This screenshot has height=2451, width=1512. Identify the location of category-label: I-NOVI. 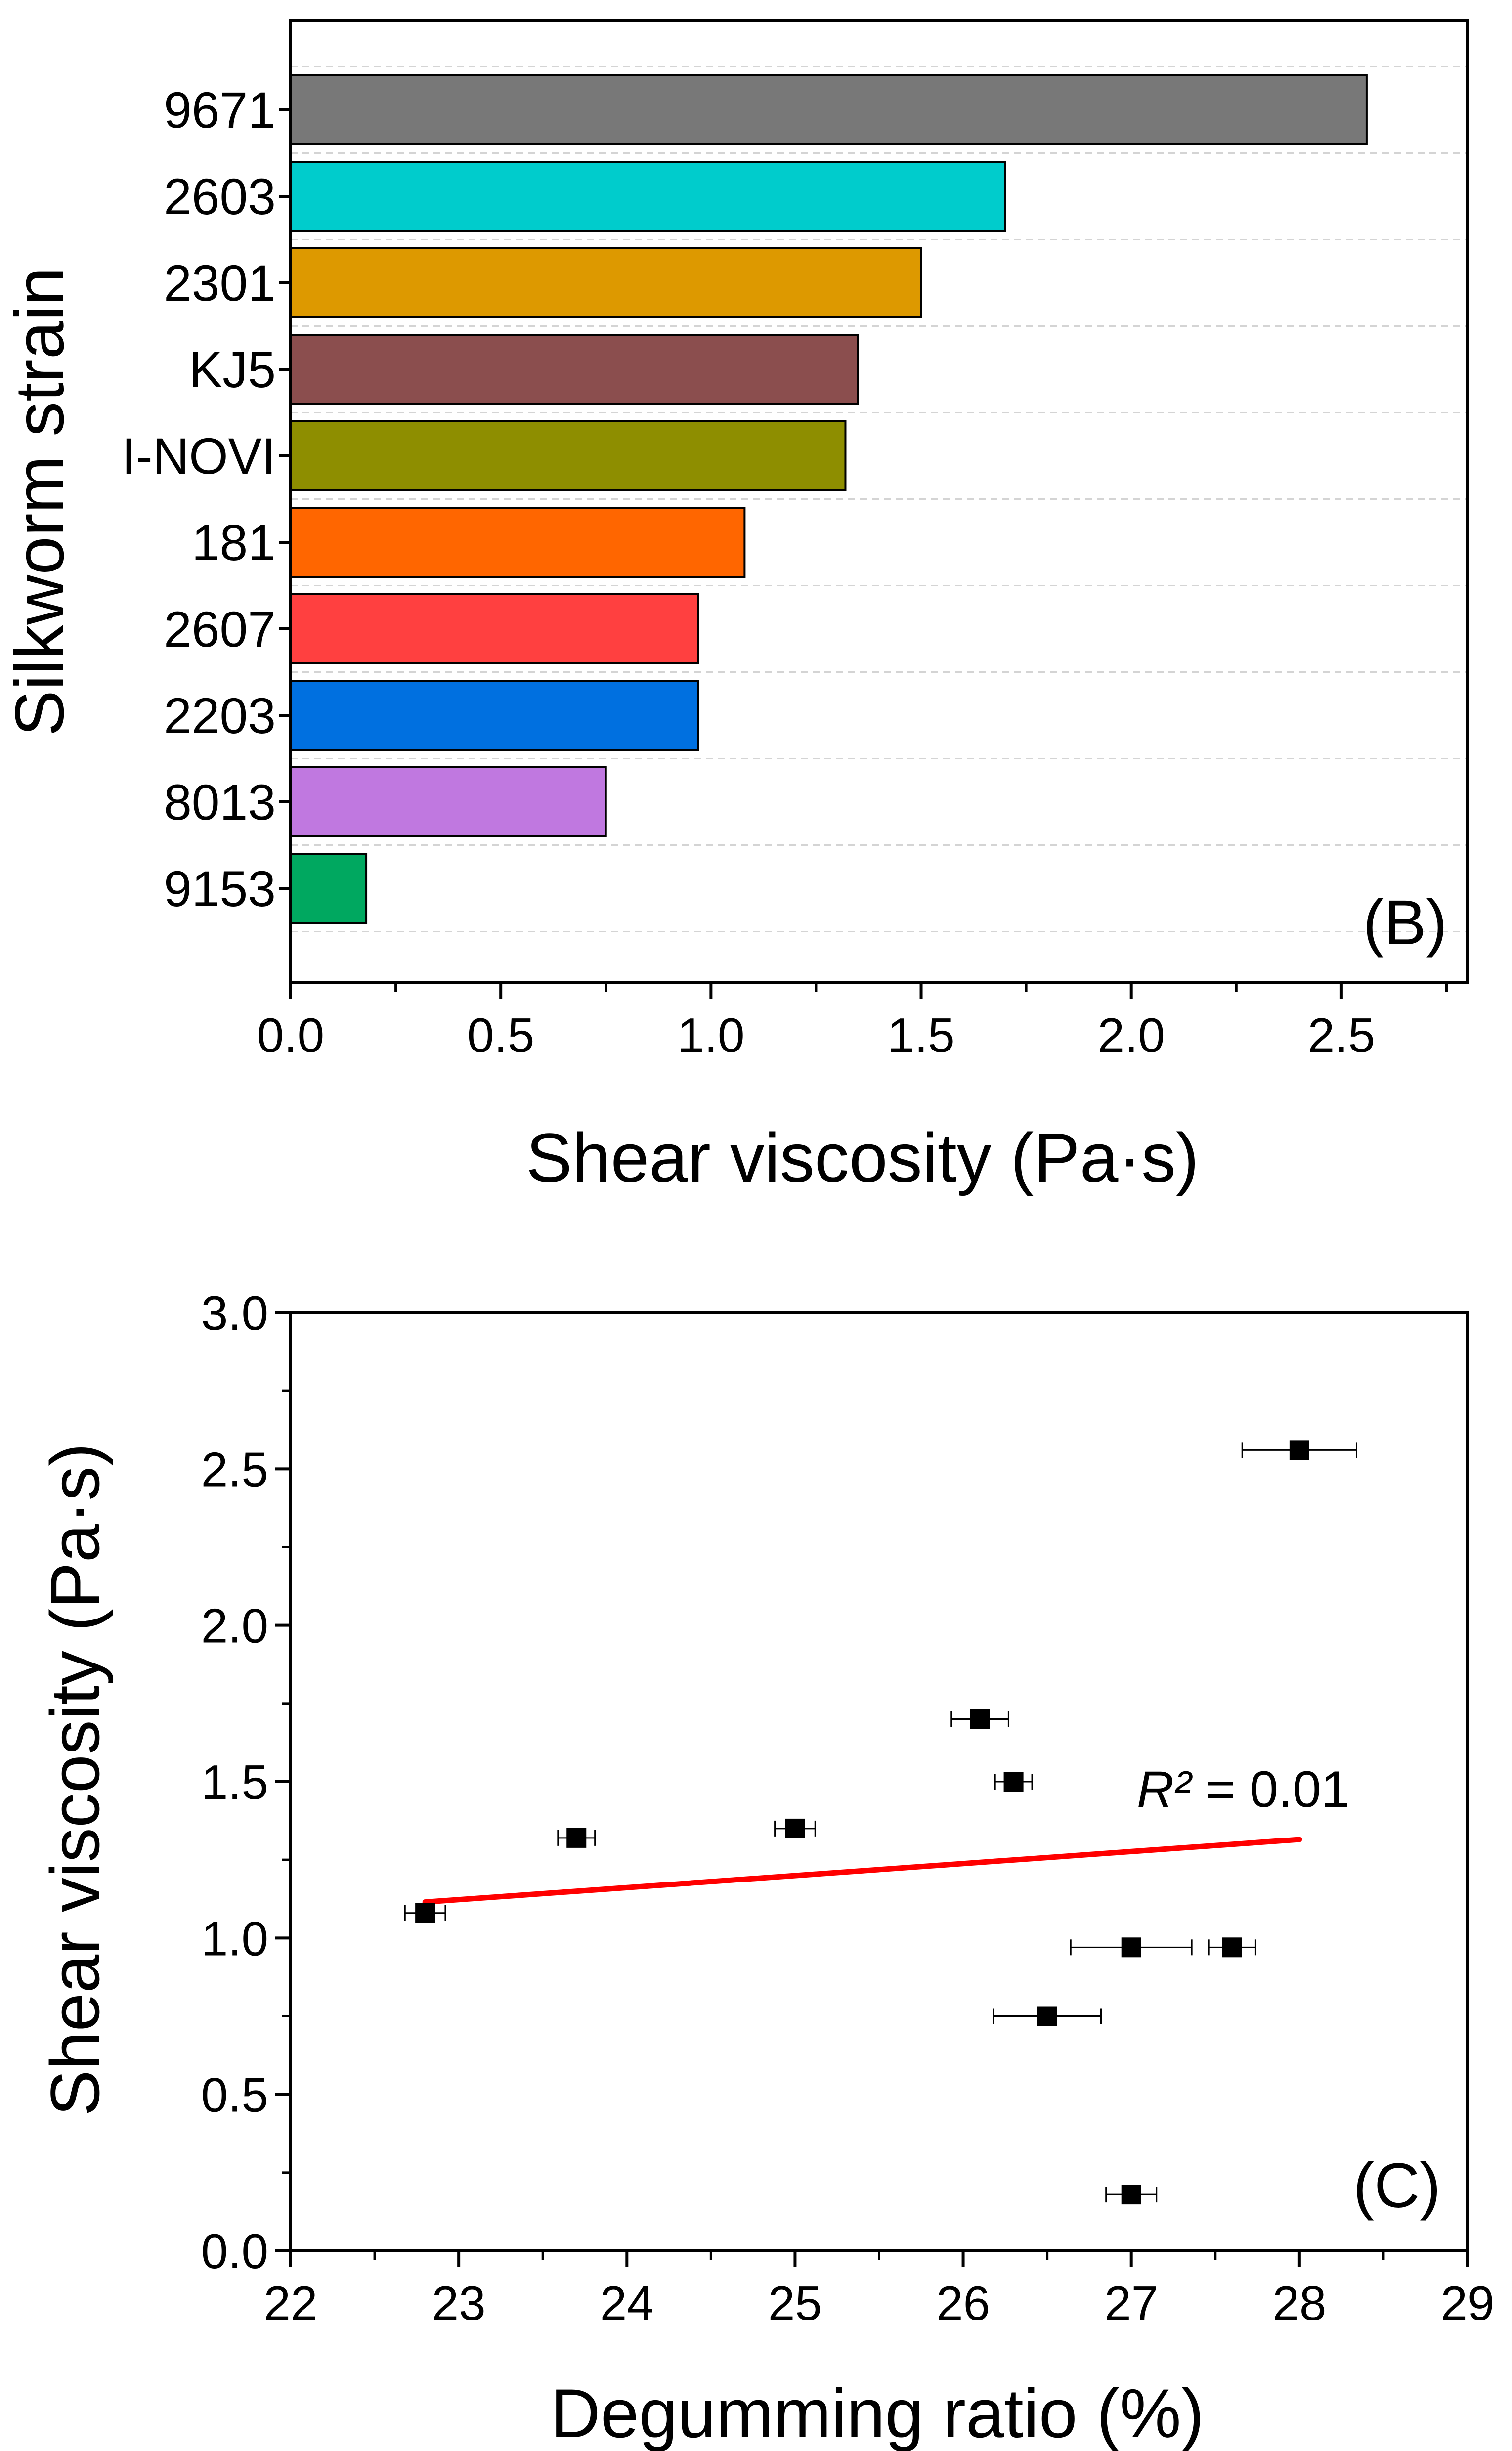
(199, 456).